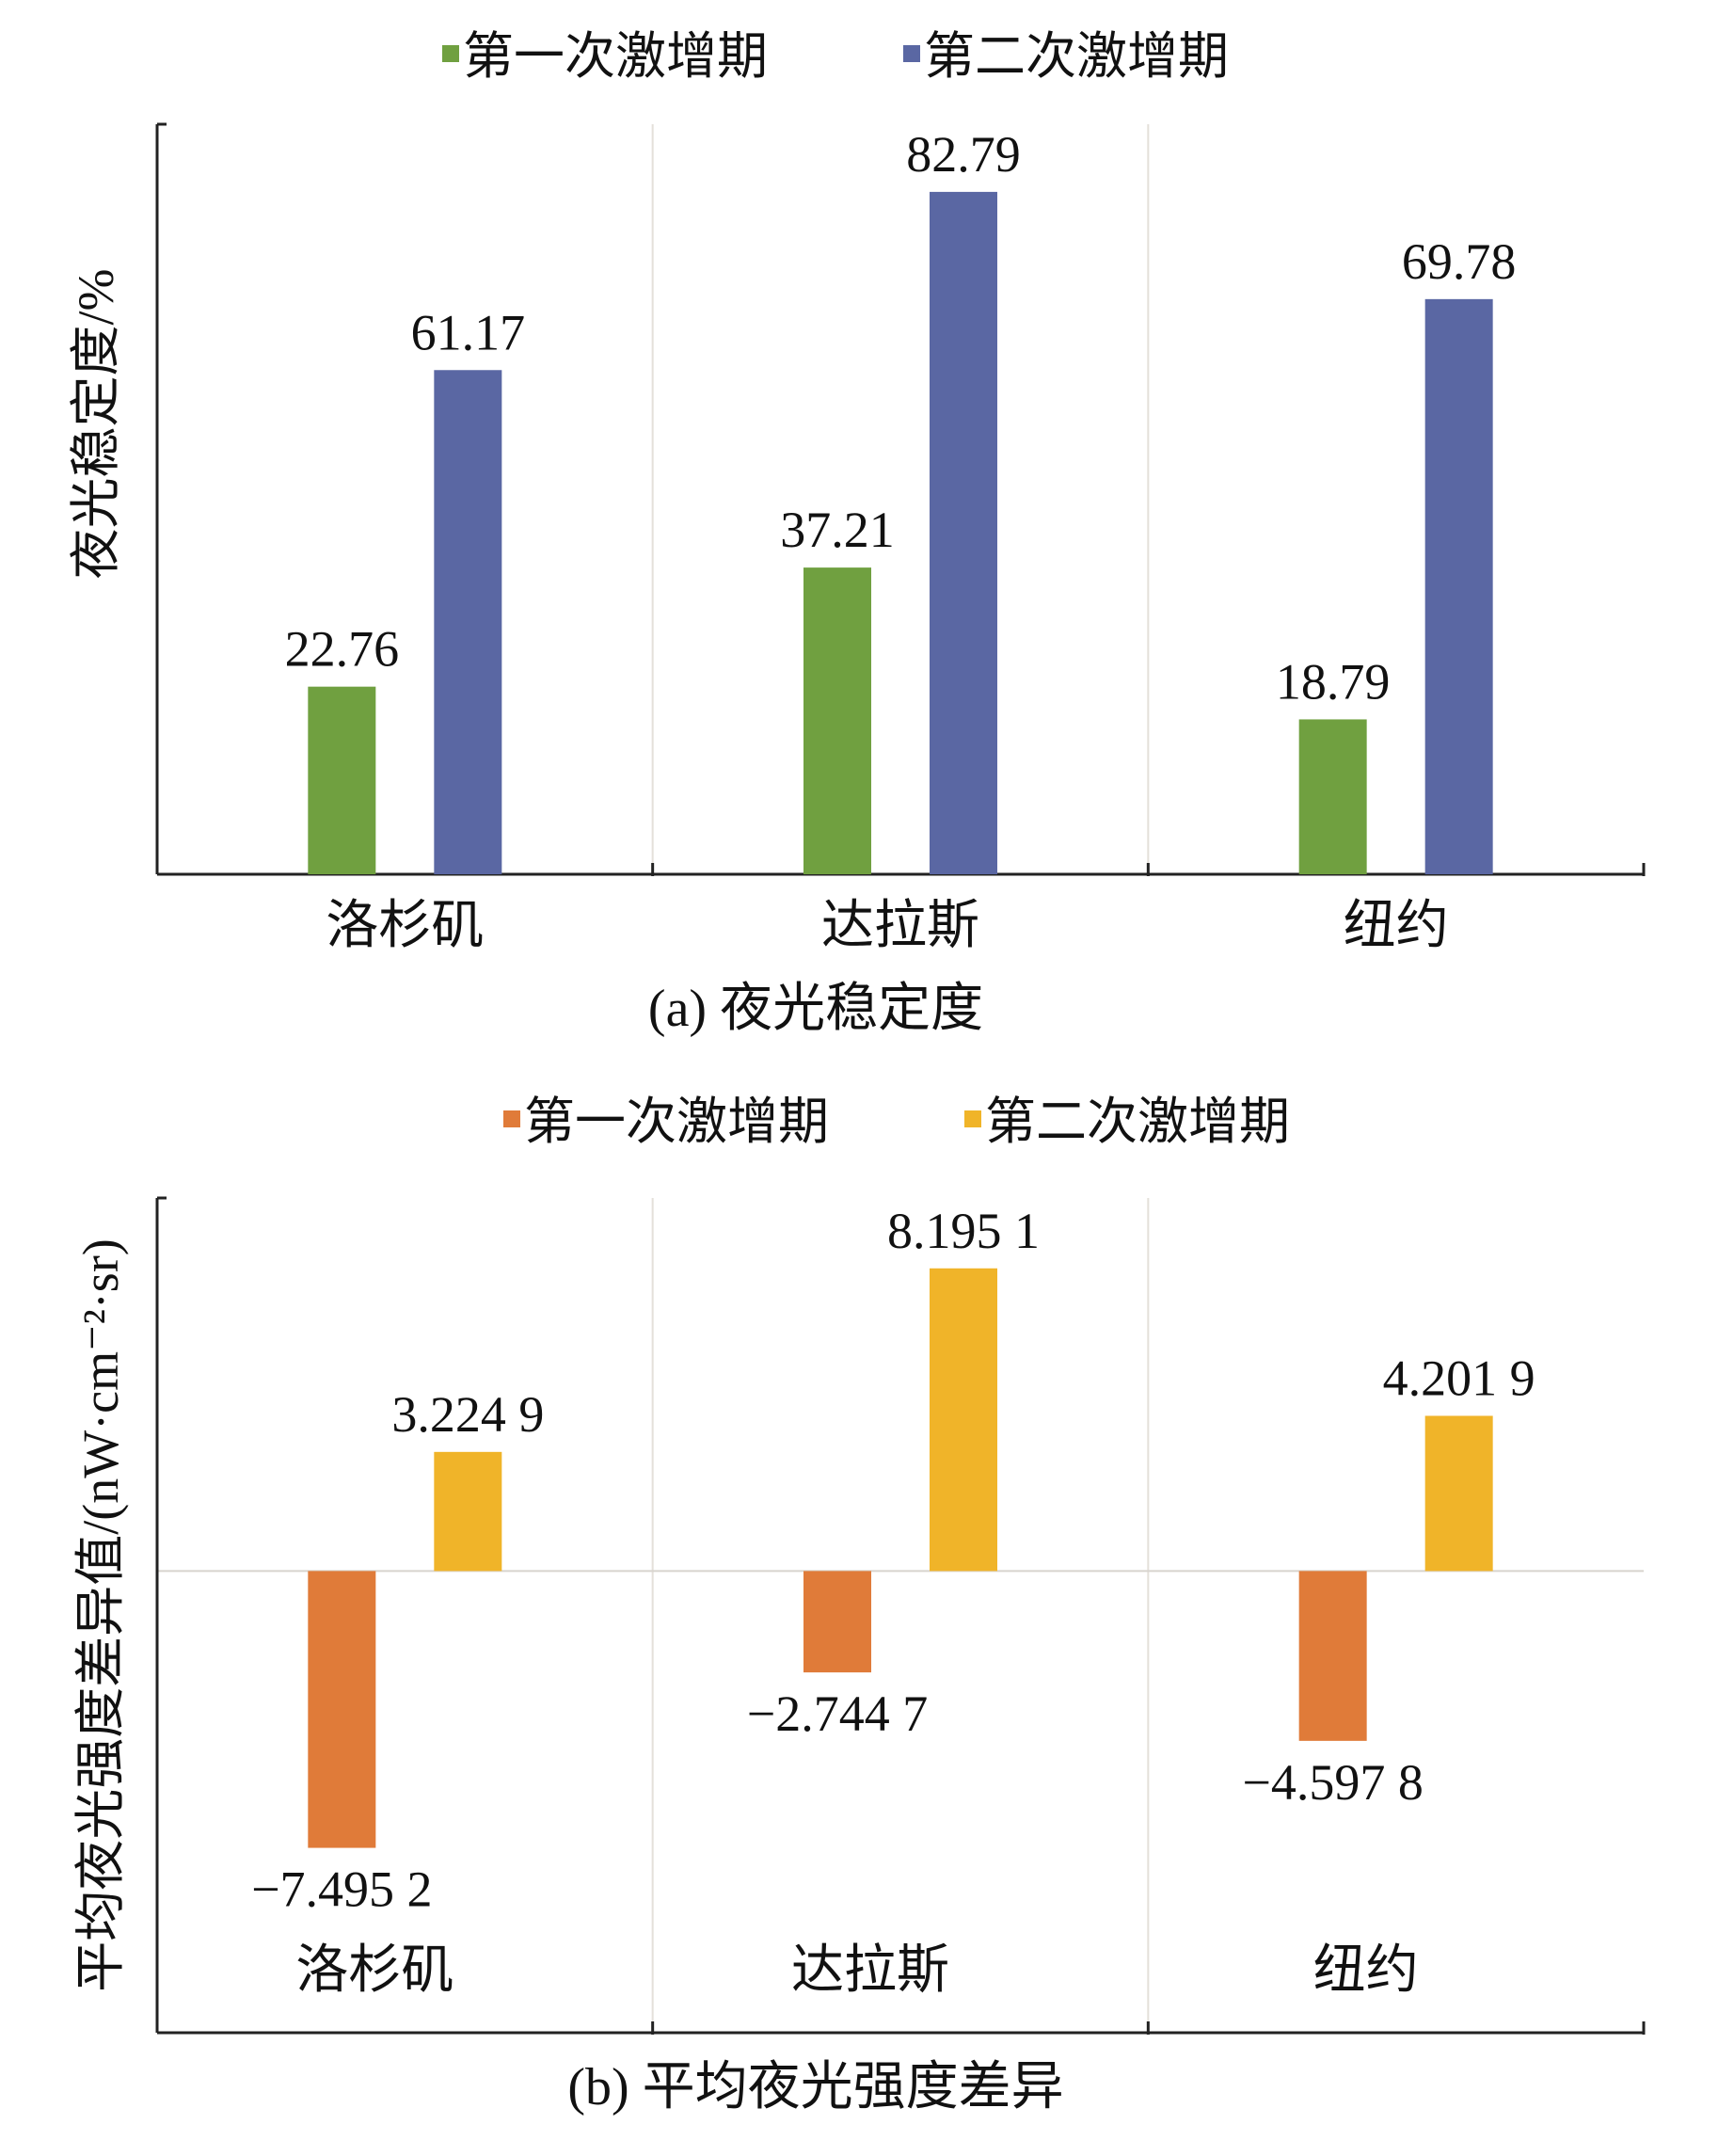 Image resolution: width=1734 pixels, height=2156 pixels. Describe the element at coordinates (837, 1713) in the screenshot. I see `data-label: −2.744 7` at that location.